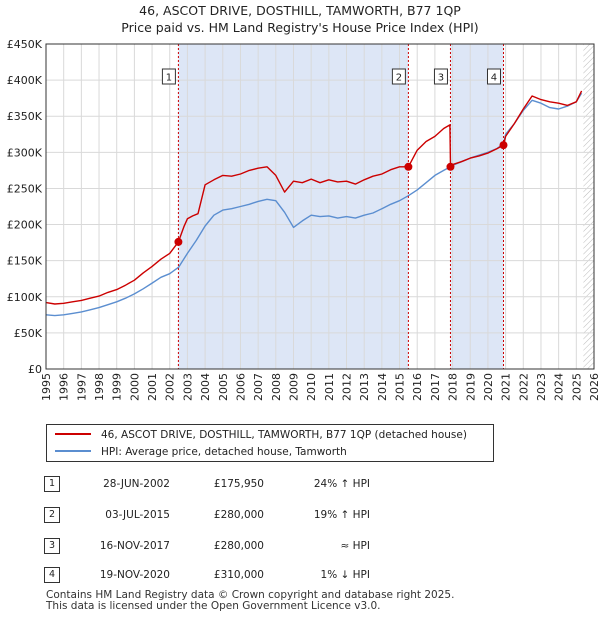  I want to click on sale-hpi-comparison: ≈ HPI, so click(355, 546).